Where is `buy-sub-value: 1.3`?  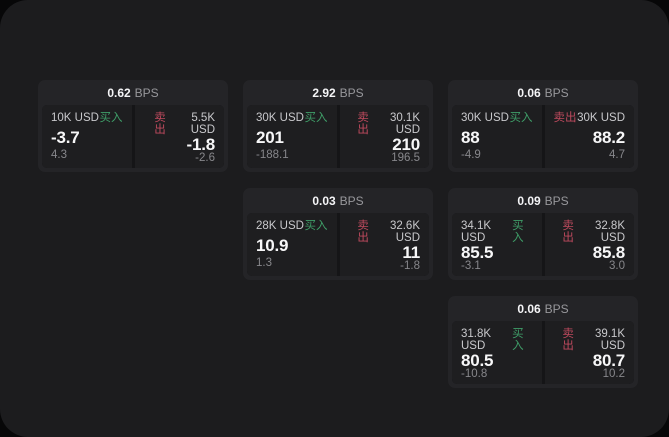 buy-sub-value: 1.3 is located at coordinates (264, 262).